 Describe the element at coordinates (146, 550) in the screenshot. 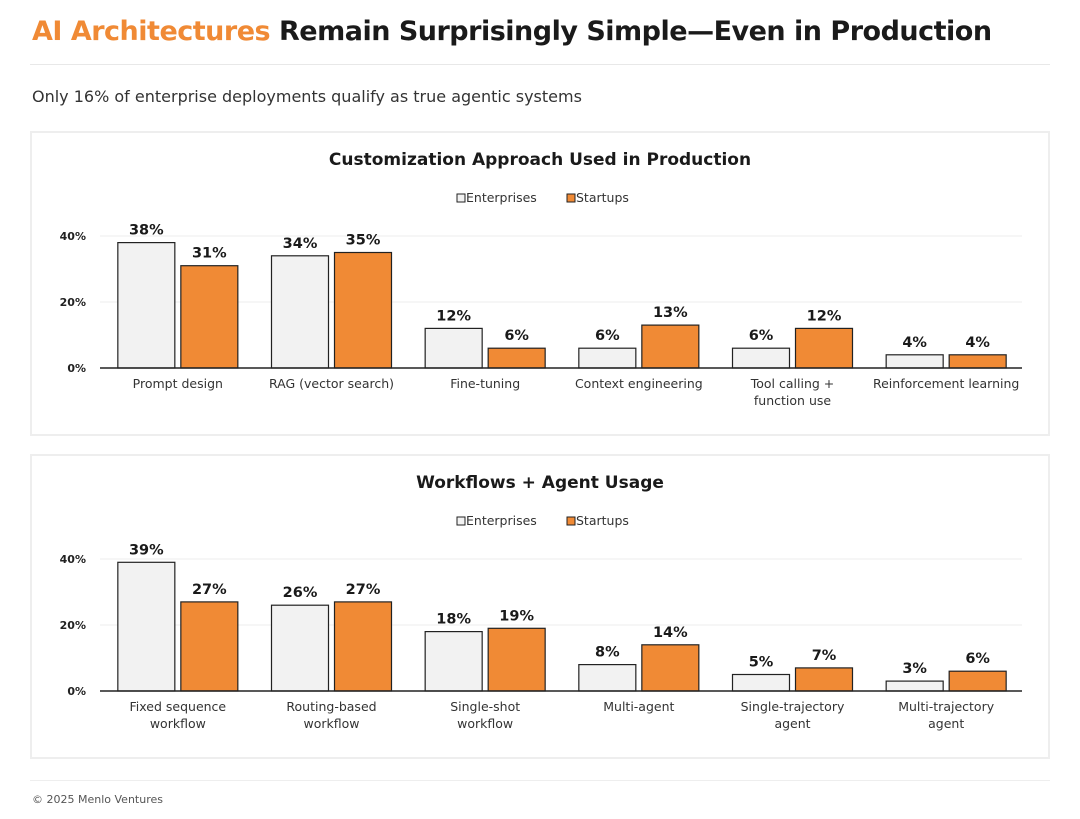

I see `chart1-value-label-enterprises: 39%` at that location.